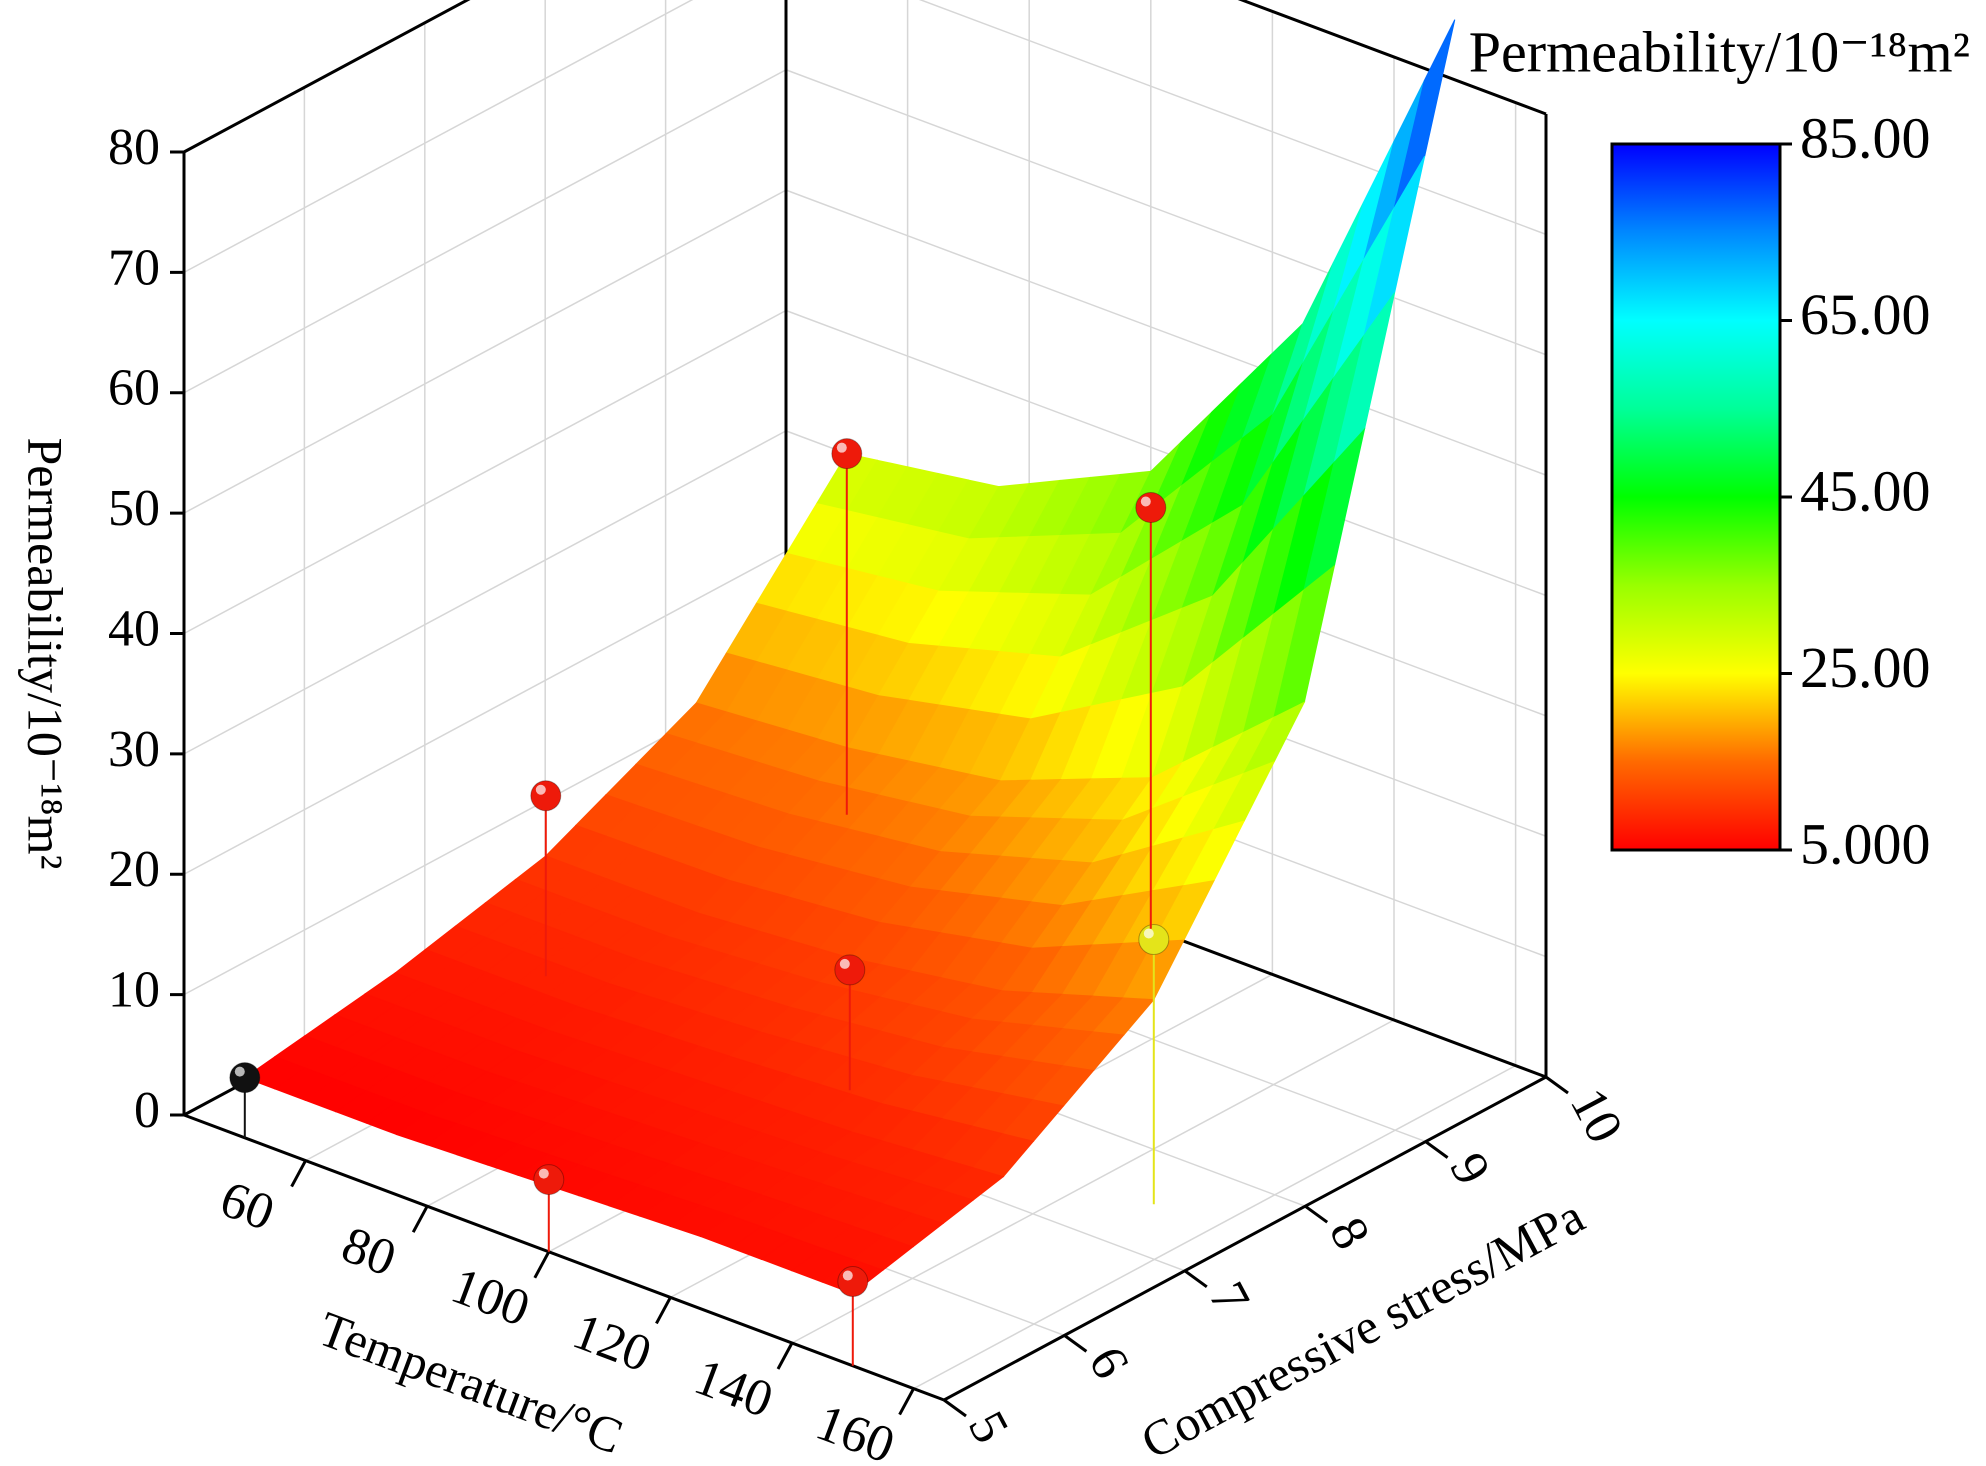 The width and height of the screenshot is (1986, 1466). Describe the element at coordinates (733, 1388) in the screenshot. I see `x-tick-label: 140` at that location.